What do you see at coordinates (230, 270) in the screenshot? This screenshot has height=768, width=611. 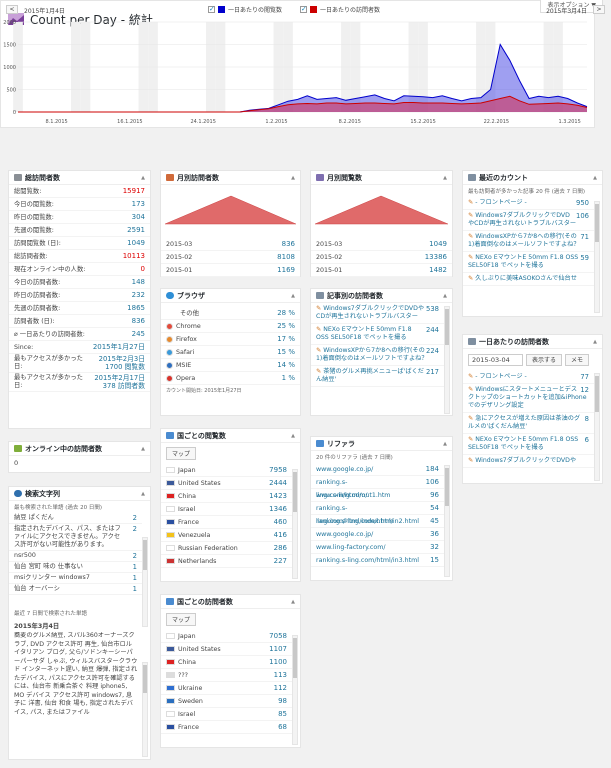 I see `monthly-visitors-row: 2015-01 1169` at bounding box center [230, 270].